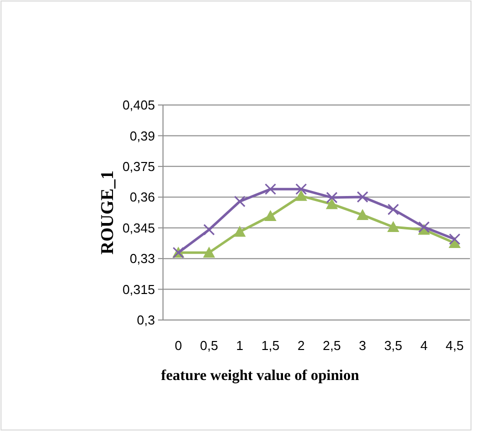 The image size is (480, 435). Describe the element at coordinates (260, 376) in the screenshot. I see `x-axis-title: feature weight value of opinion` at that location.